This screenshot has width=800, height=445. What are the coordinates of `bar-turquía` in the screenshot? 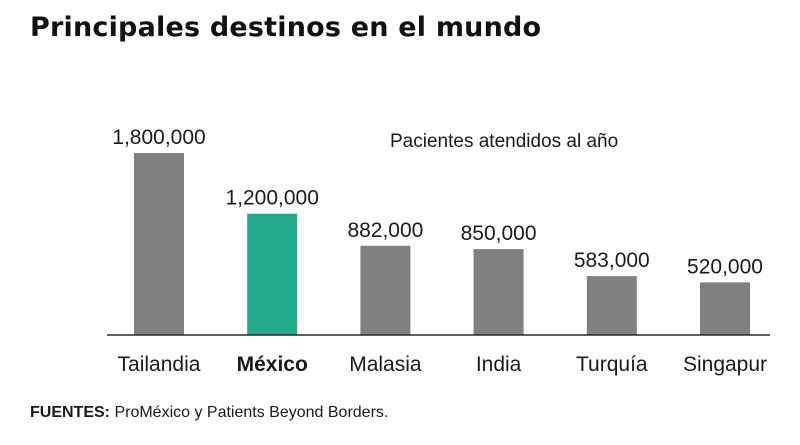 It's located at (611, 305).